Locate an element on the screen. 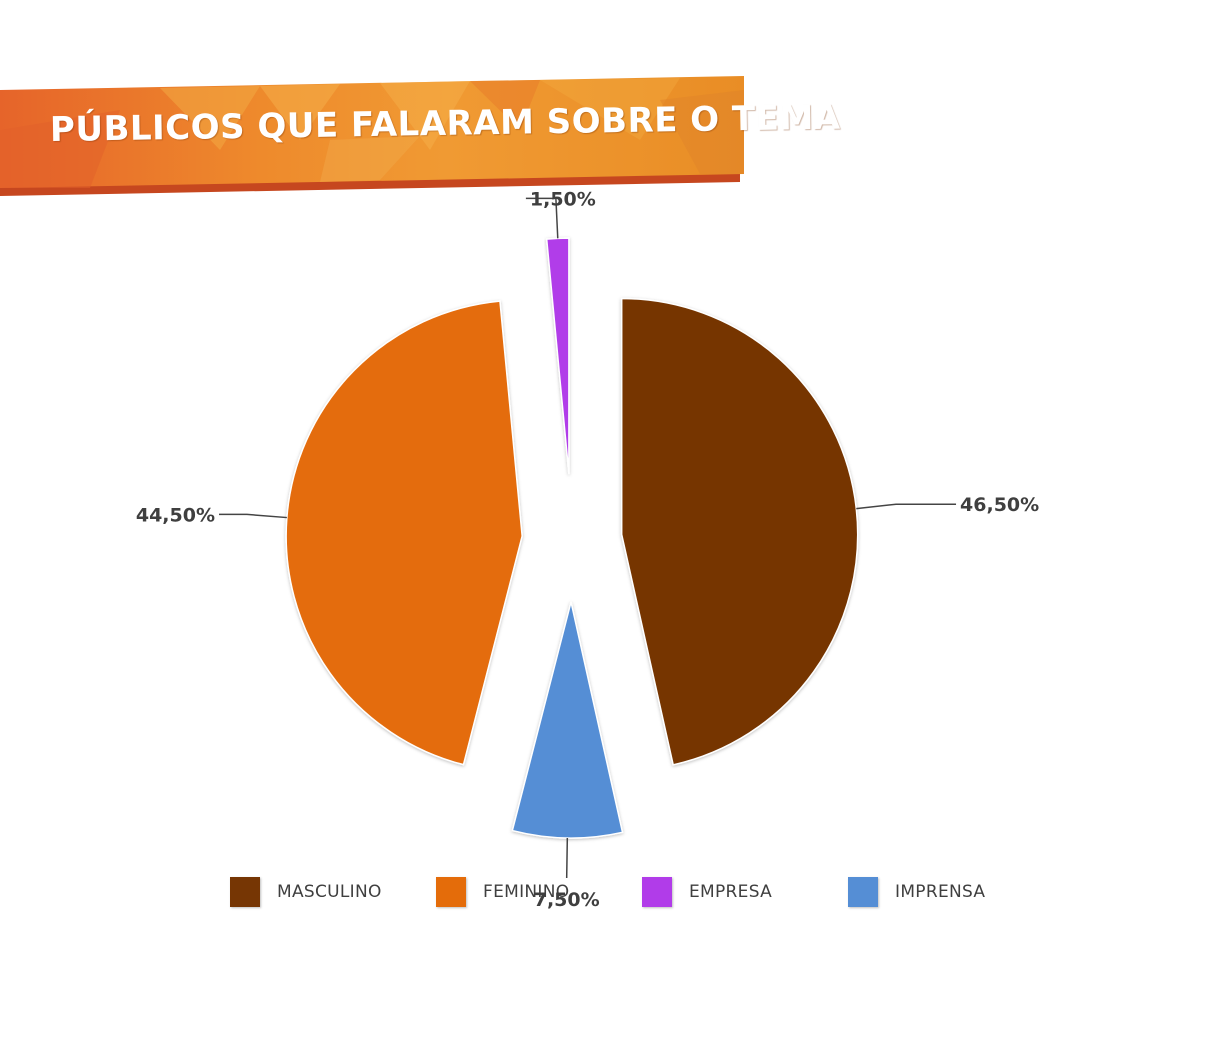  legend-item-masculino: MASCULINO is located at coordinates (306, 892).